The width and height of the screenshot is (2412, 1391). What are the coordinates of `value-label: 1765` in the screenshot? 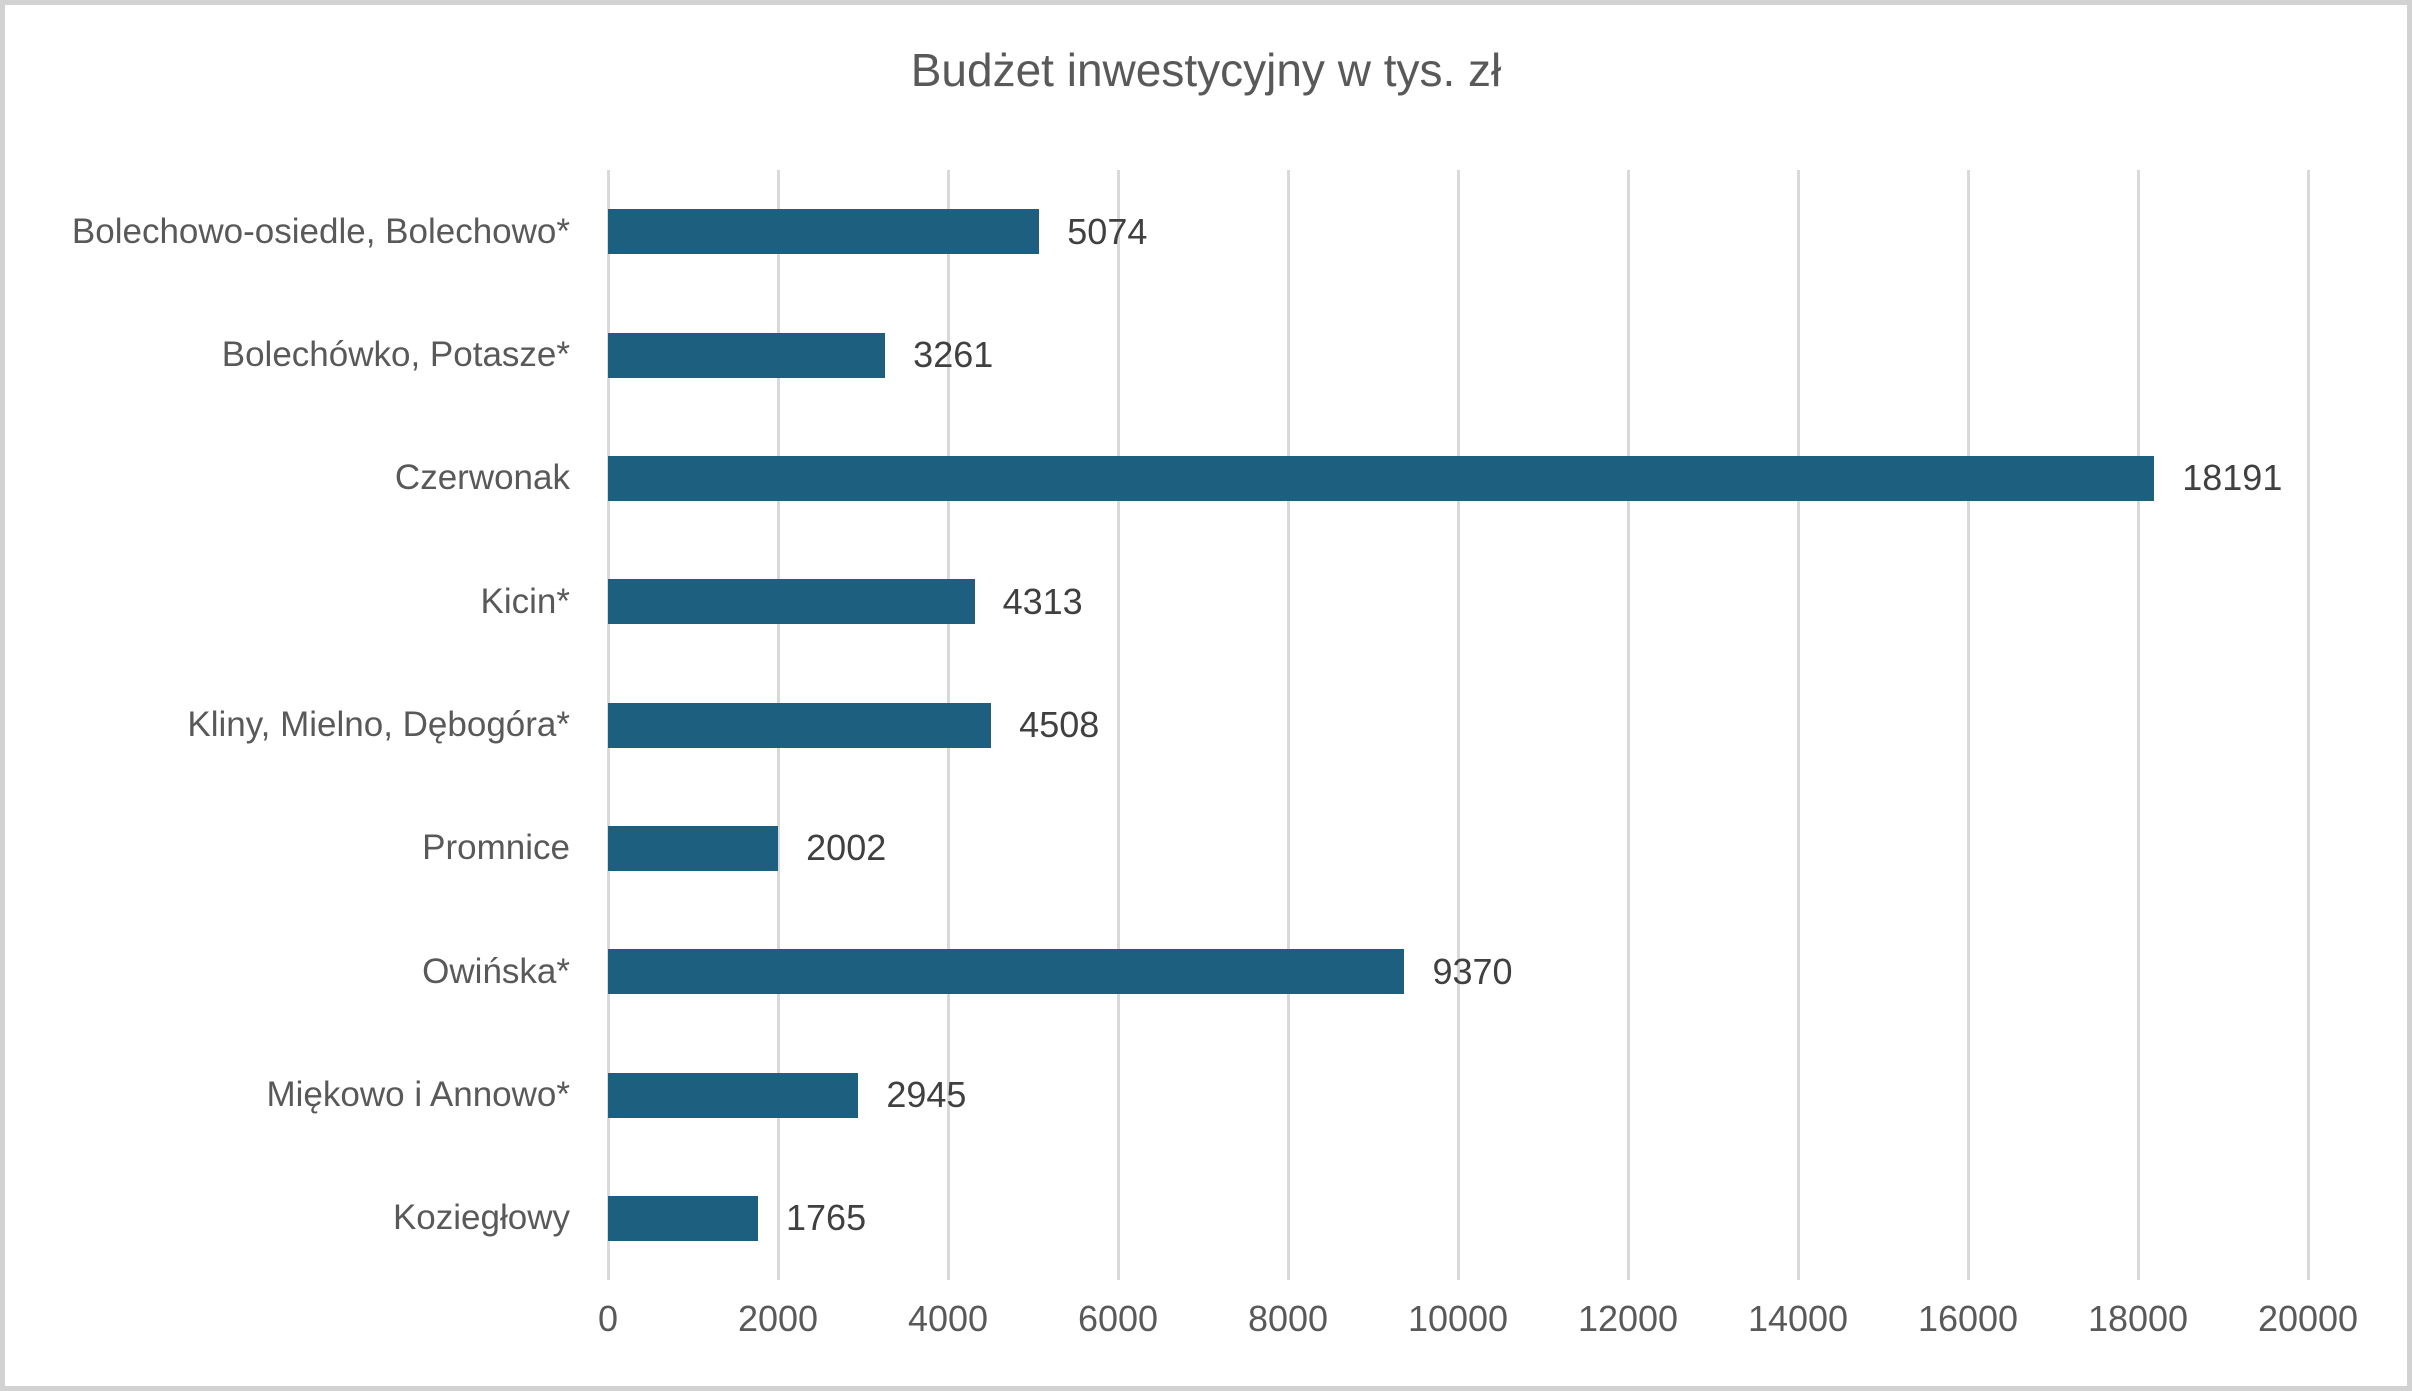 It's located at (826, 1218).